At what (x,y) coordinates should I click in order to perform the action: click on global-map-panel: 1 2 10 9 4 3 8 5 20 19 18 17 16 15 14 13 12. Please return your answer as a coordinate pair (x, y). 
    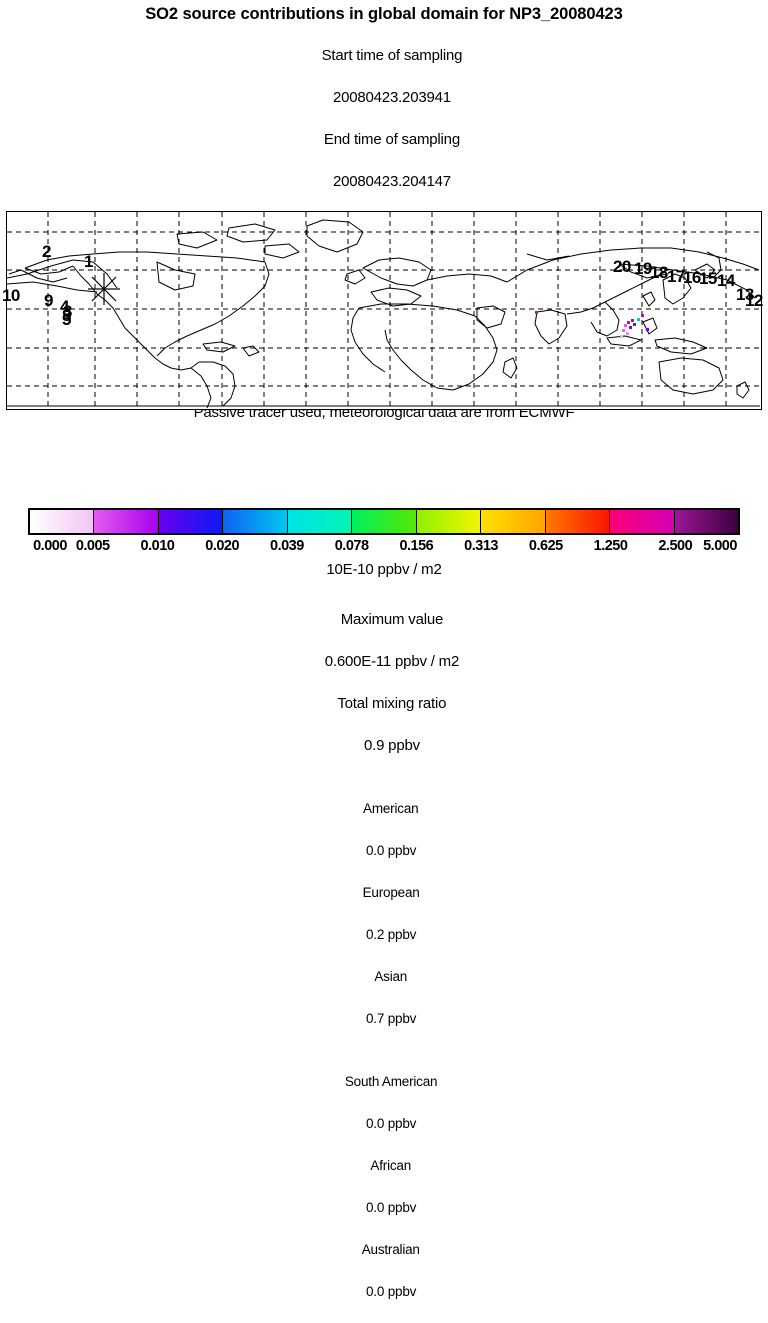
    Looking at the image, I should click on (382, 310).